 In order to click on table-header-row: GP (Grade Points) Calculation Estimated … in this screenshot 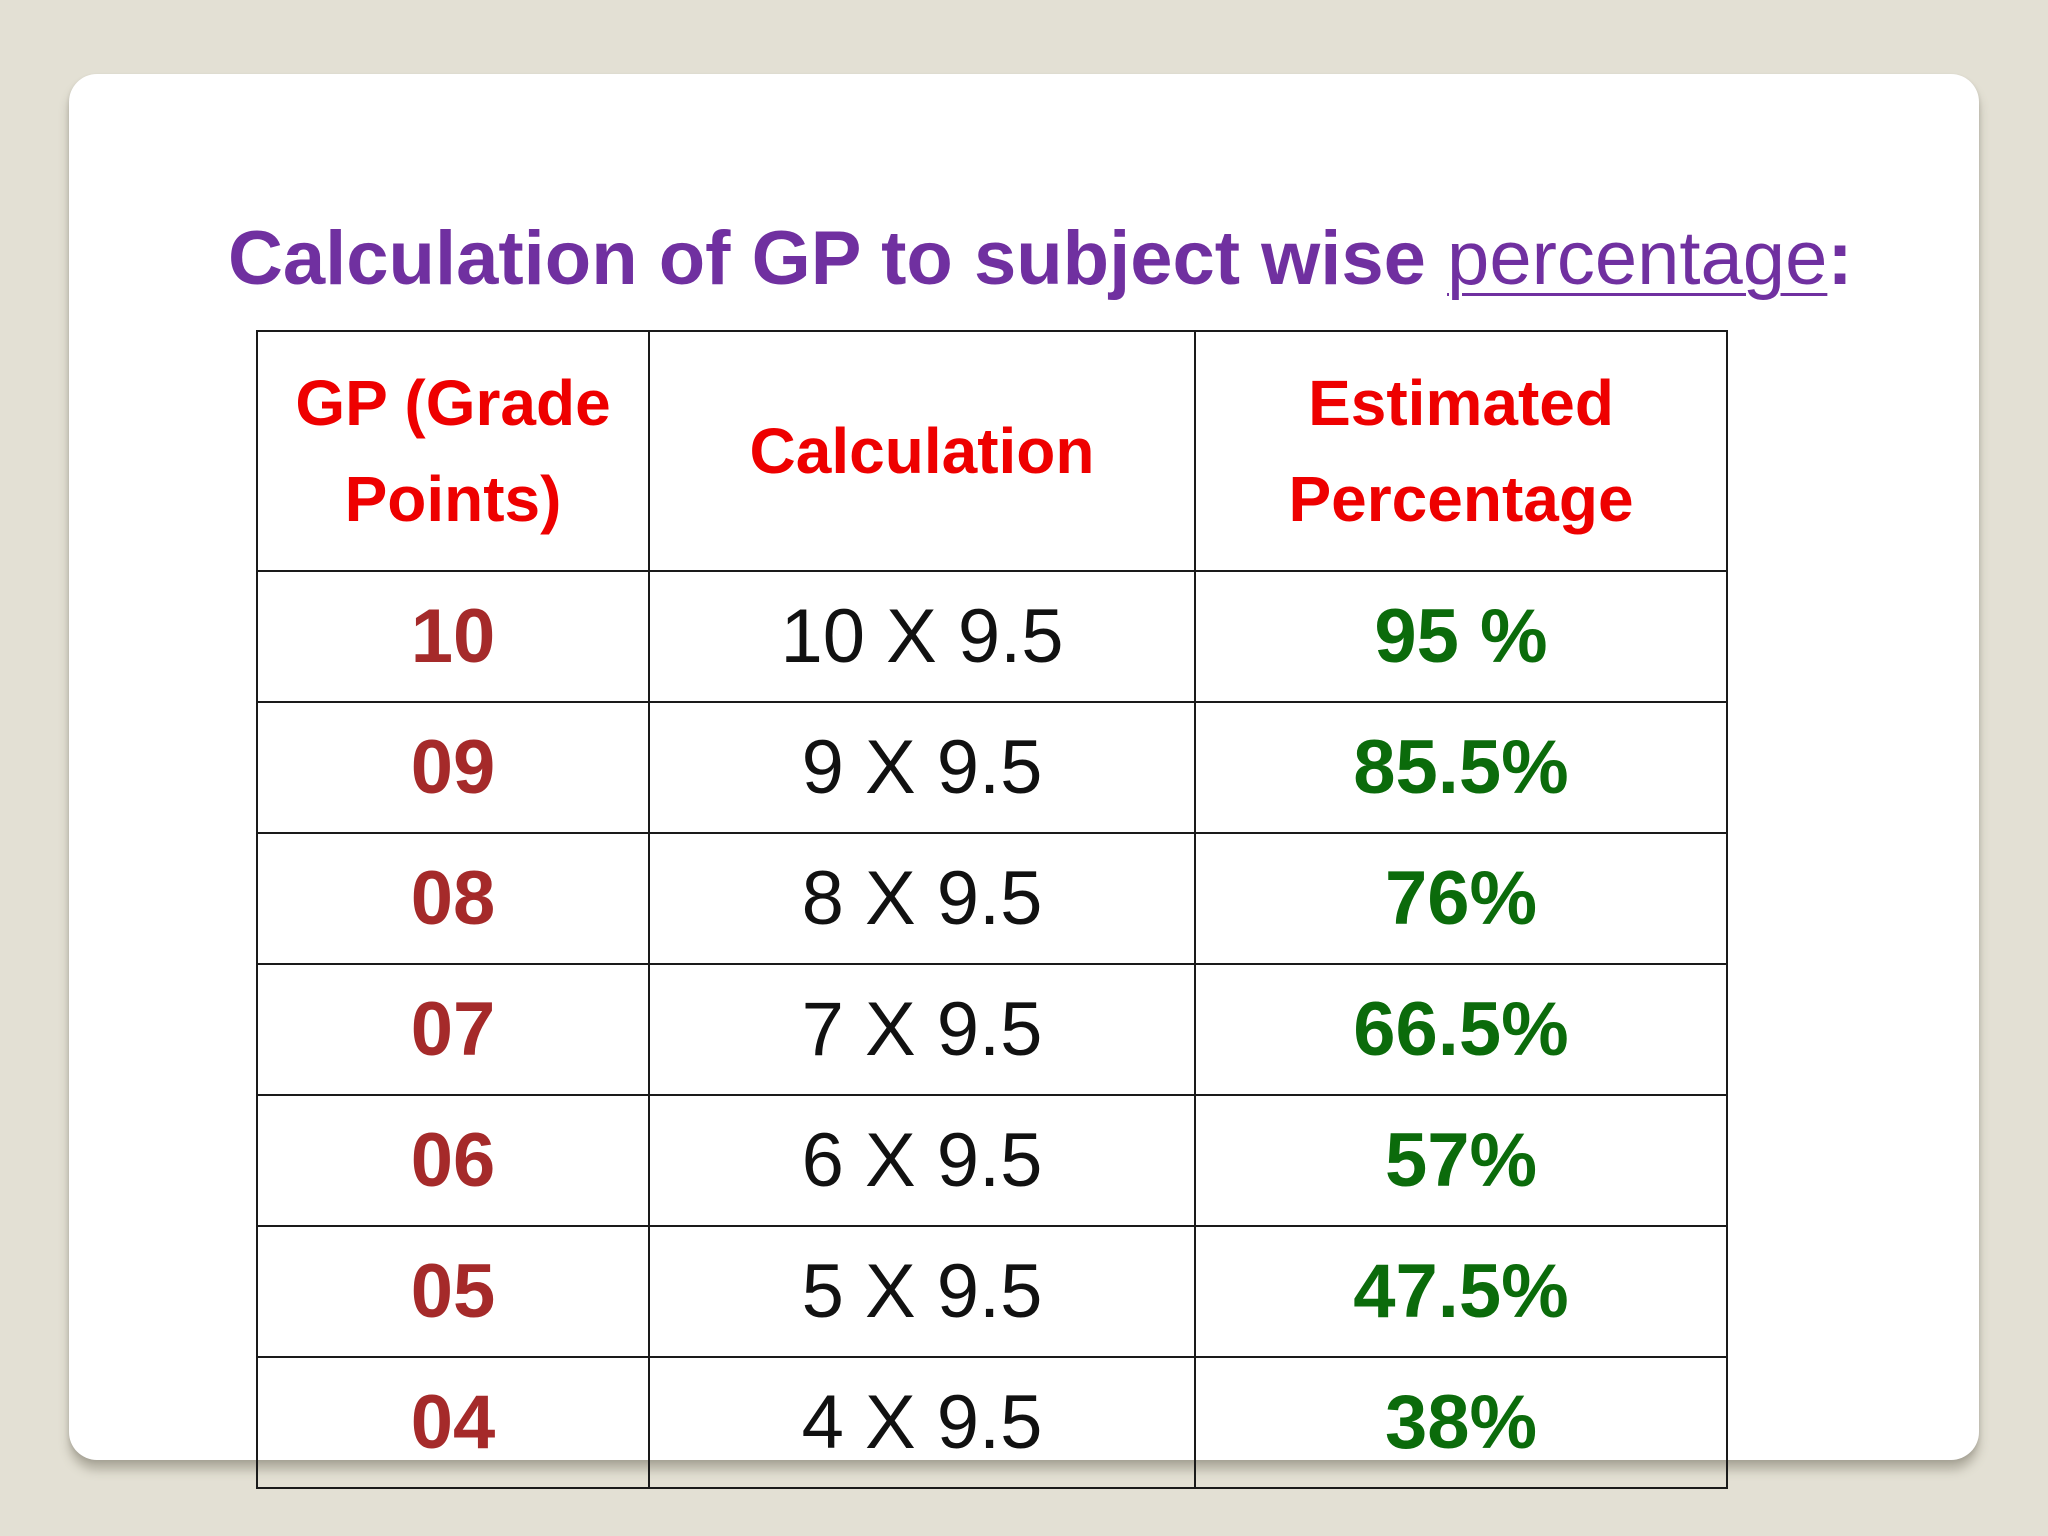, I will do `click(992, 451)`.